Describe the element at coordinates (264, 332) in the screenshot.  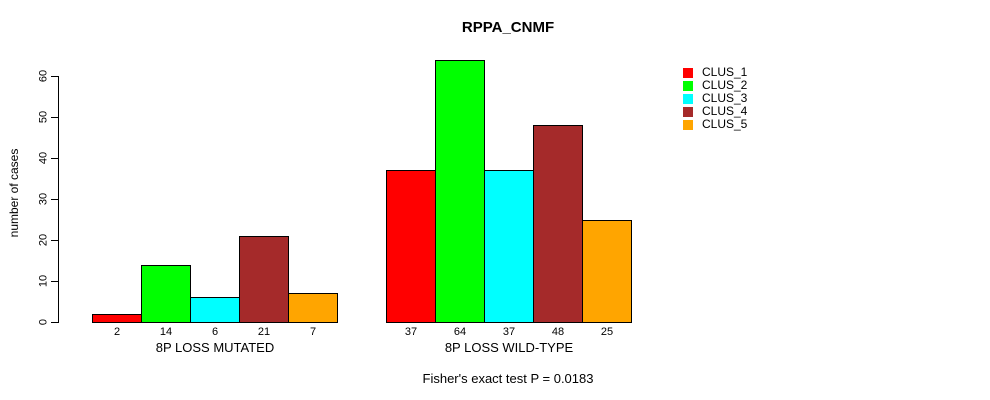
I see `bar-value-label: 21` at that location.